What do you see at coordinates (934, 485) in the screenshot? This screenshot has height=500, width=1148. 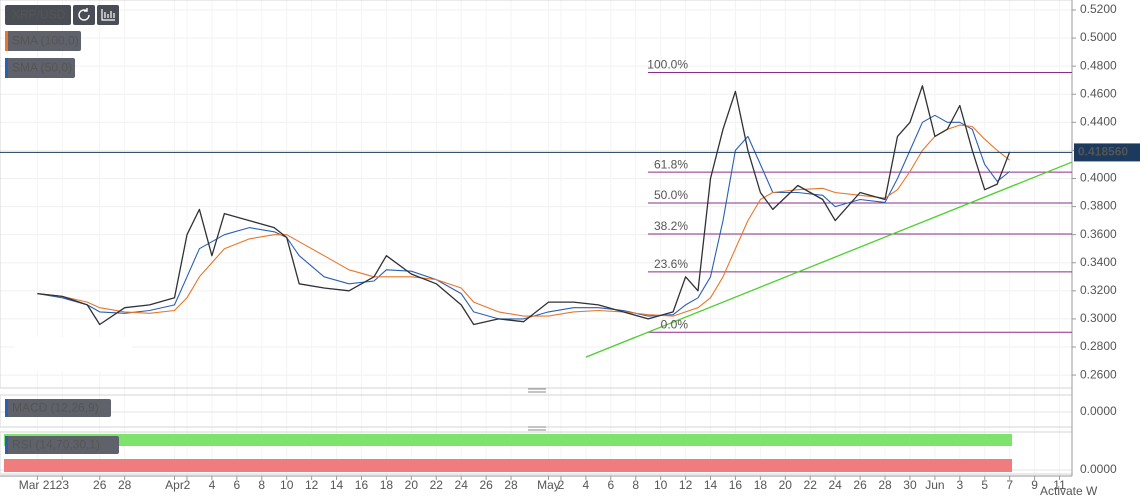 I see `x-tick-label: Jun` at bounding box center [934, 485].